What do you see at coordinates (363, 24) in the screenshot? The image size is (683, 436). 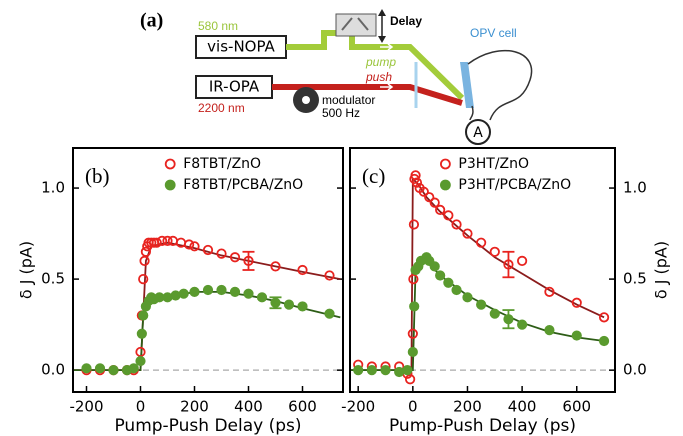 I see `mirror` at bounding box center [363, 24].